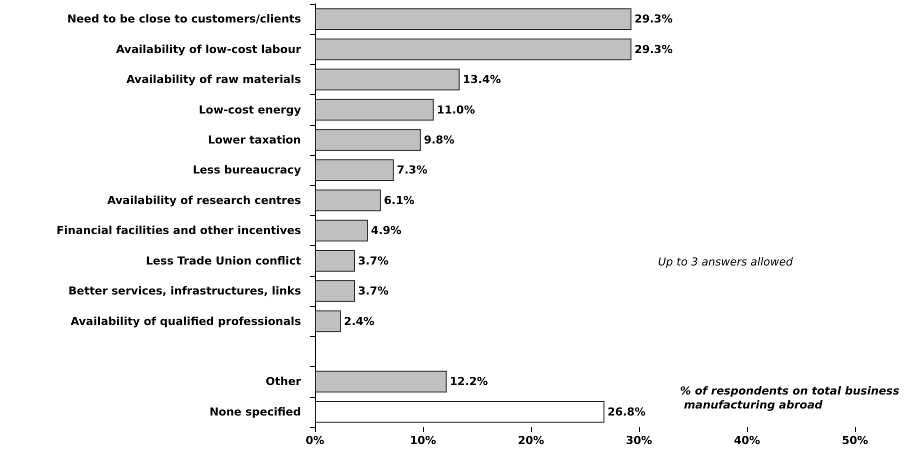 This screenshot has width=908, height=453. I want to click on data-label: 2.4%, so click(359, 321).